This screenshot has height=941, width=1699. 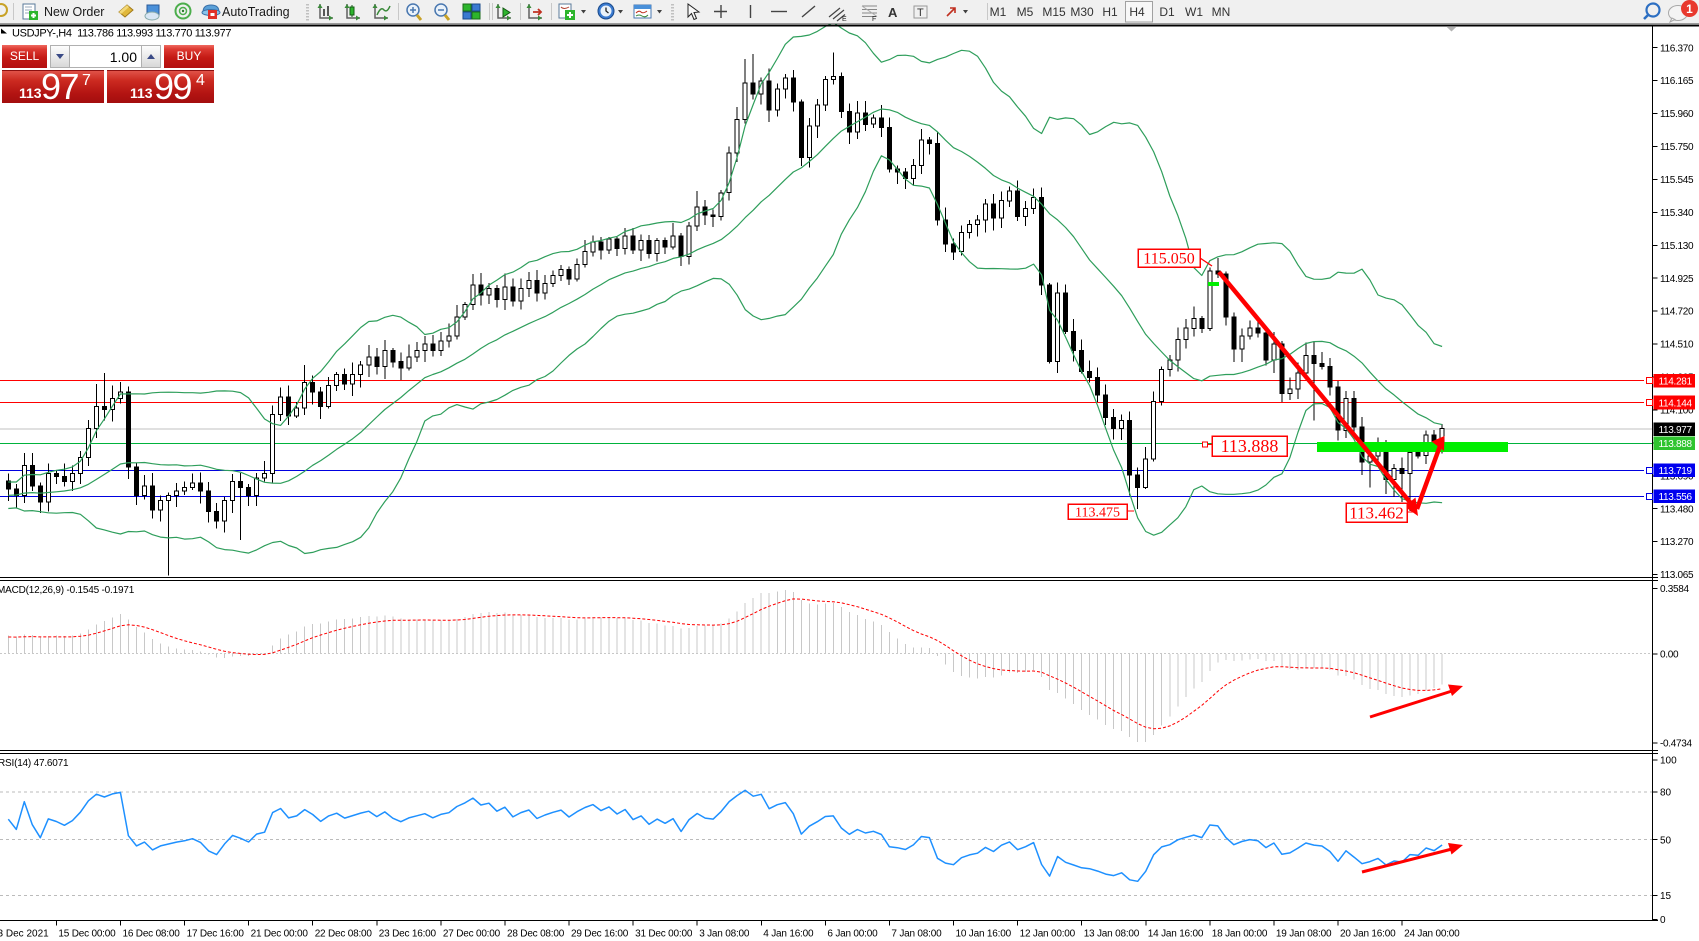 I want to click on svg-text: 18 Jan 00:00, so click(x=1240, y=934).